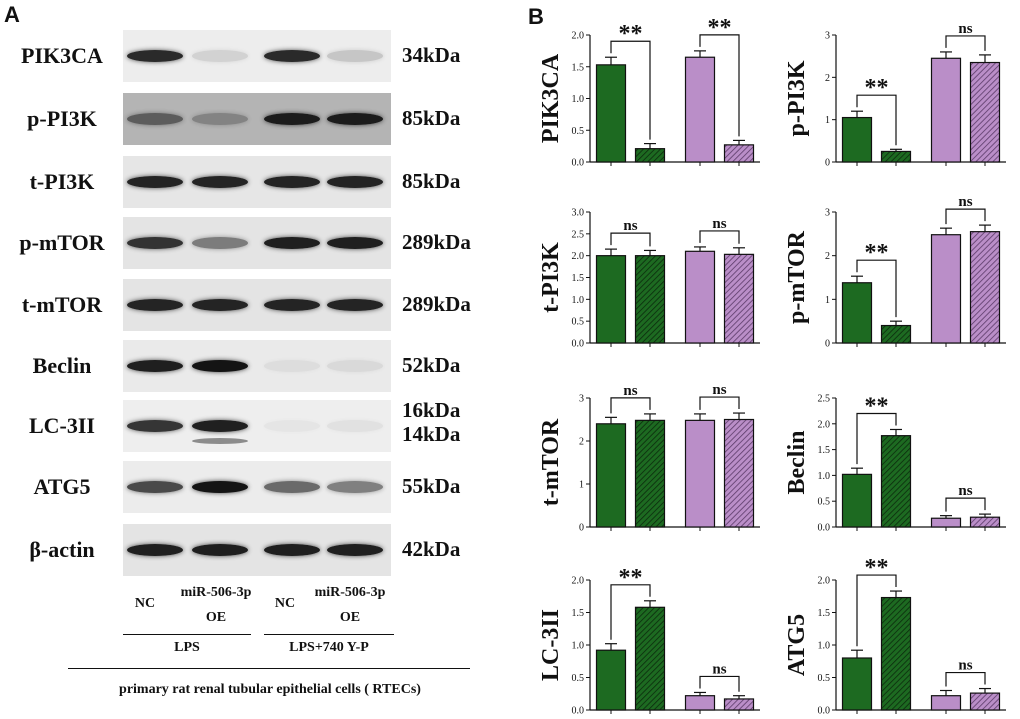 This screenshot has width=1020, height=719. Describe the element at coordinates (578, 213) in the screenshot. I see `chart-ytick-label-2-6: 3.0` at that location.